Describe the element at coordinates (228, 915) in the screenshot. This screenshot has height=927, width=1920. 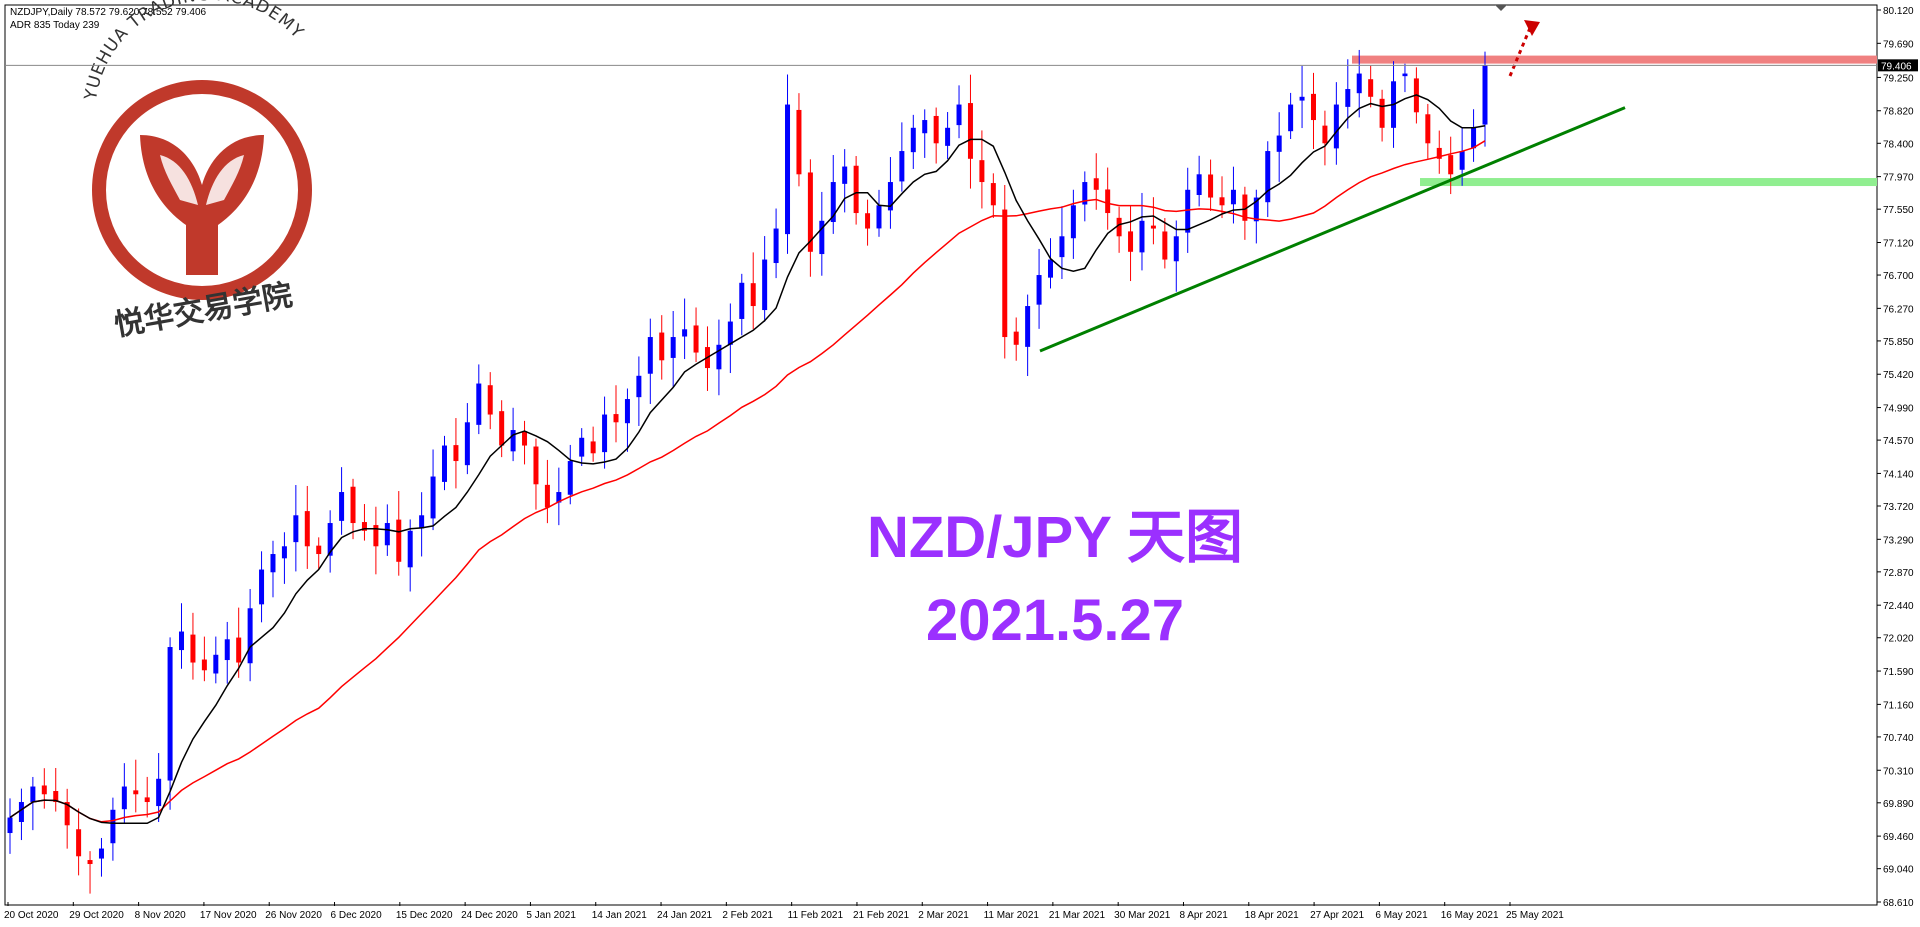
I see `x-tick-label: 17 Nov 2020` at that location.